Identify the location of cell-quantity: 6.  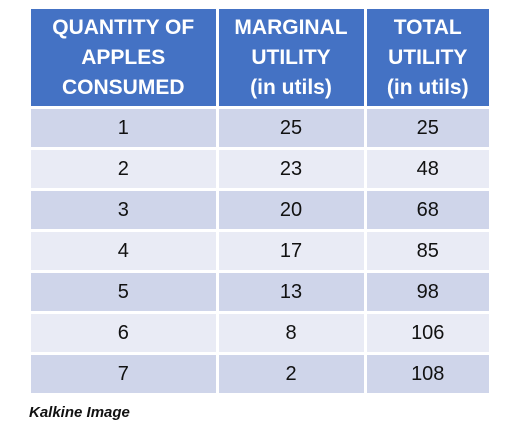
(124, 332).